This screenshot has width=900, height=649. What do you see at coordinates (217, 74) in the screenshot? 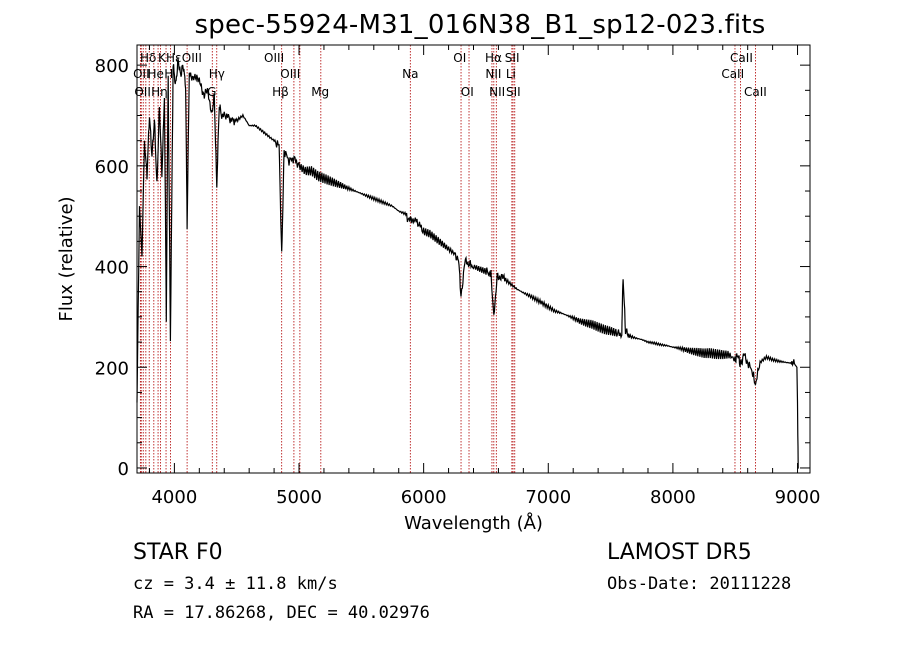
I see `line-label: Hγ` at bounding box center [217, 74].